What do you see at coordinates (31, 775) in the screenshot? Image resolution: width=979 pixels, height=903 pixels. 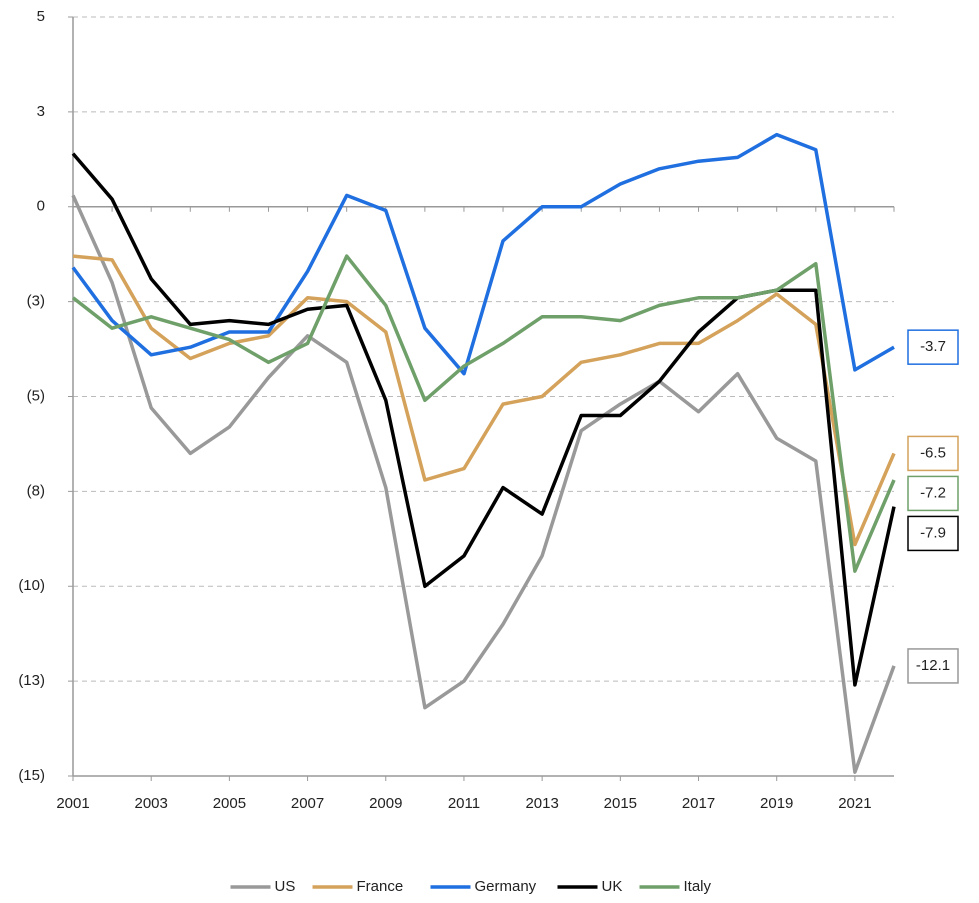 I see `y-tick-label: (15)` at bounding box center [31, 775].